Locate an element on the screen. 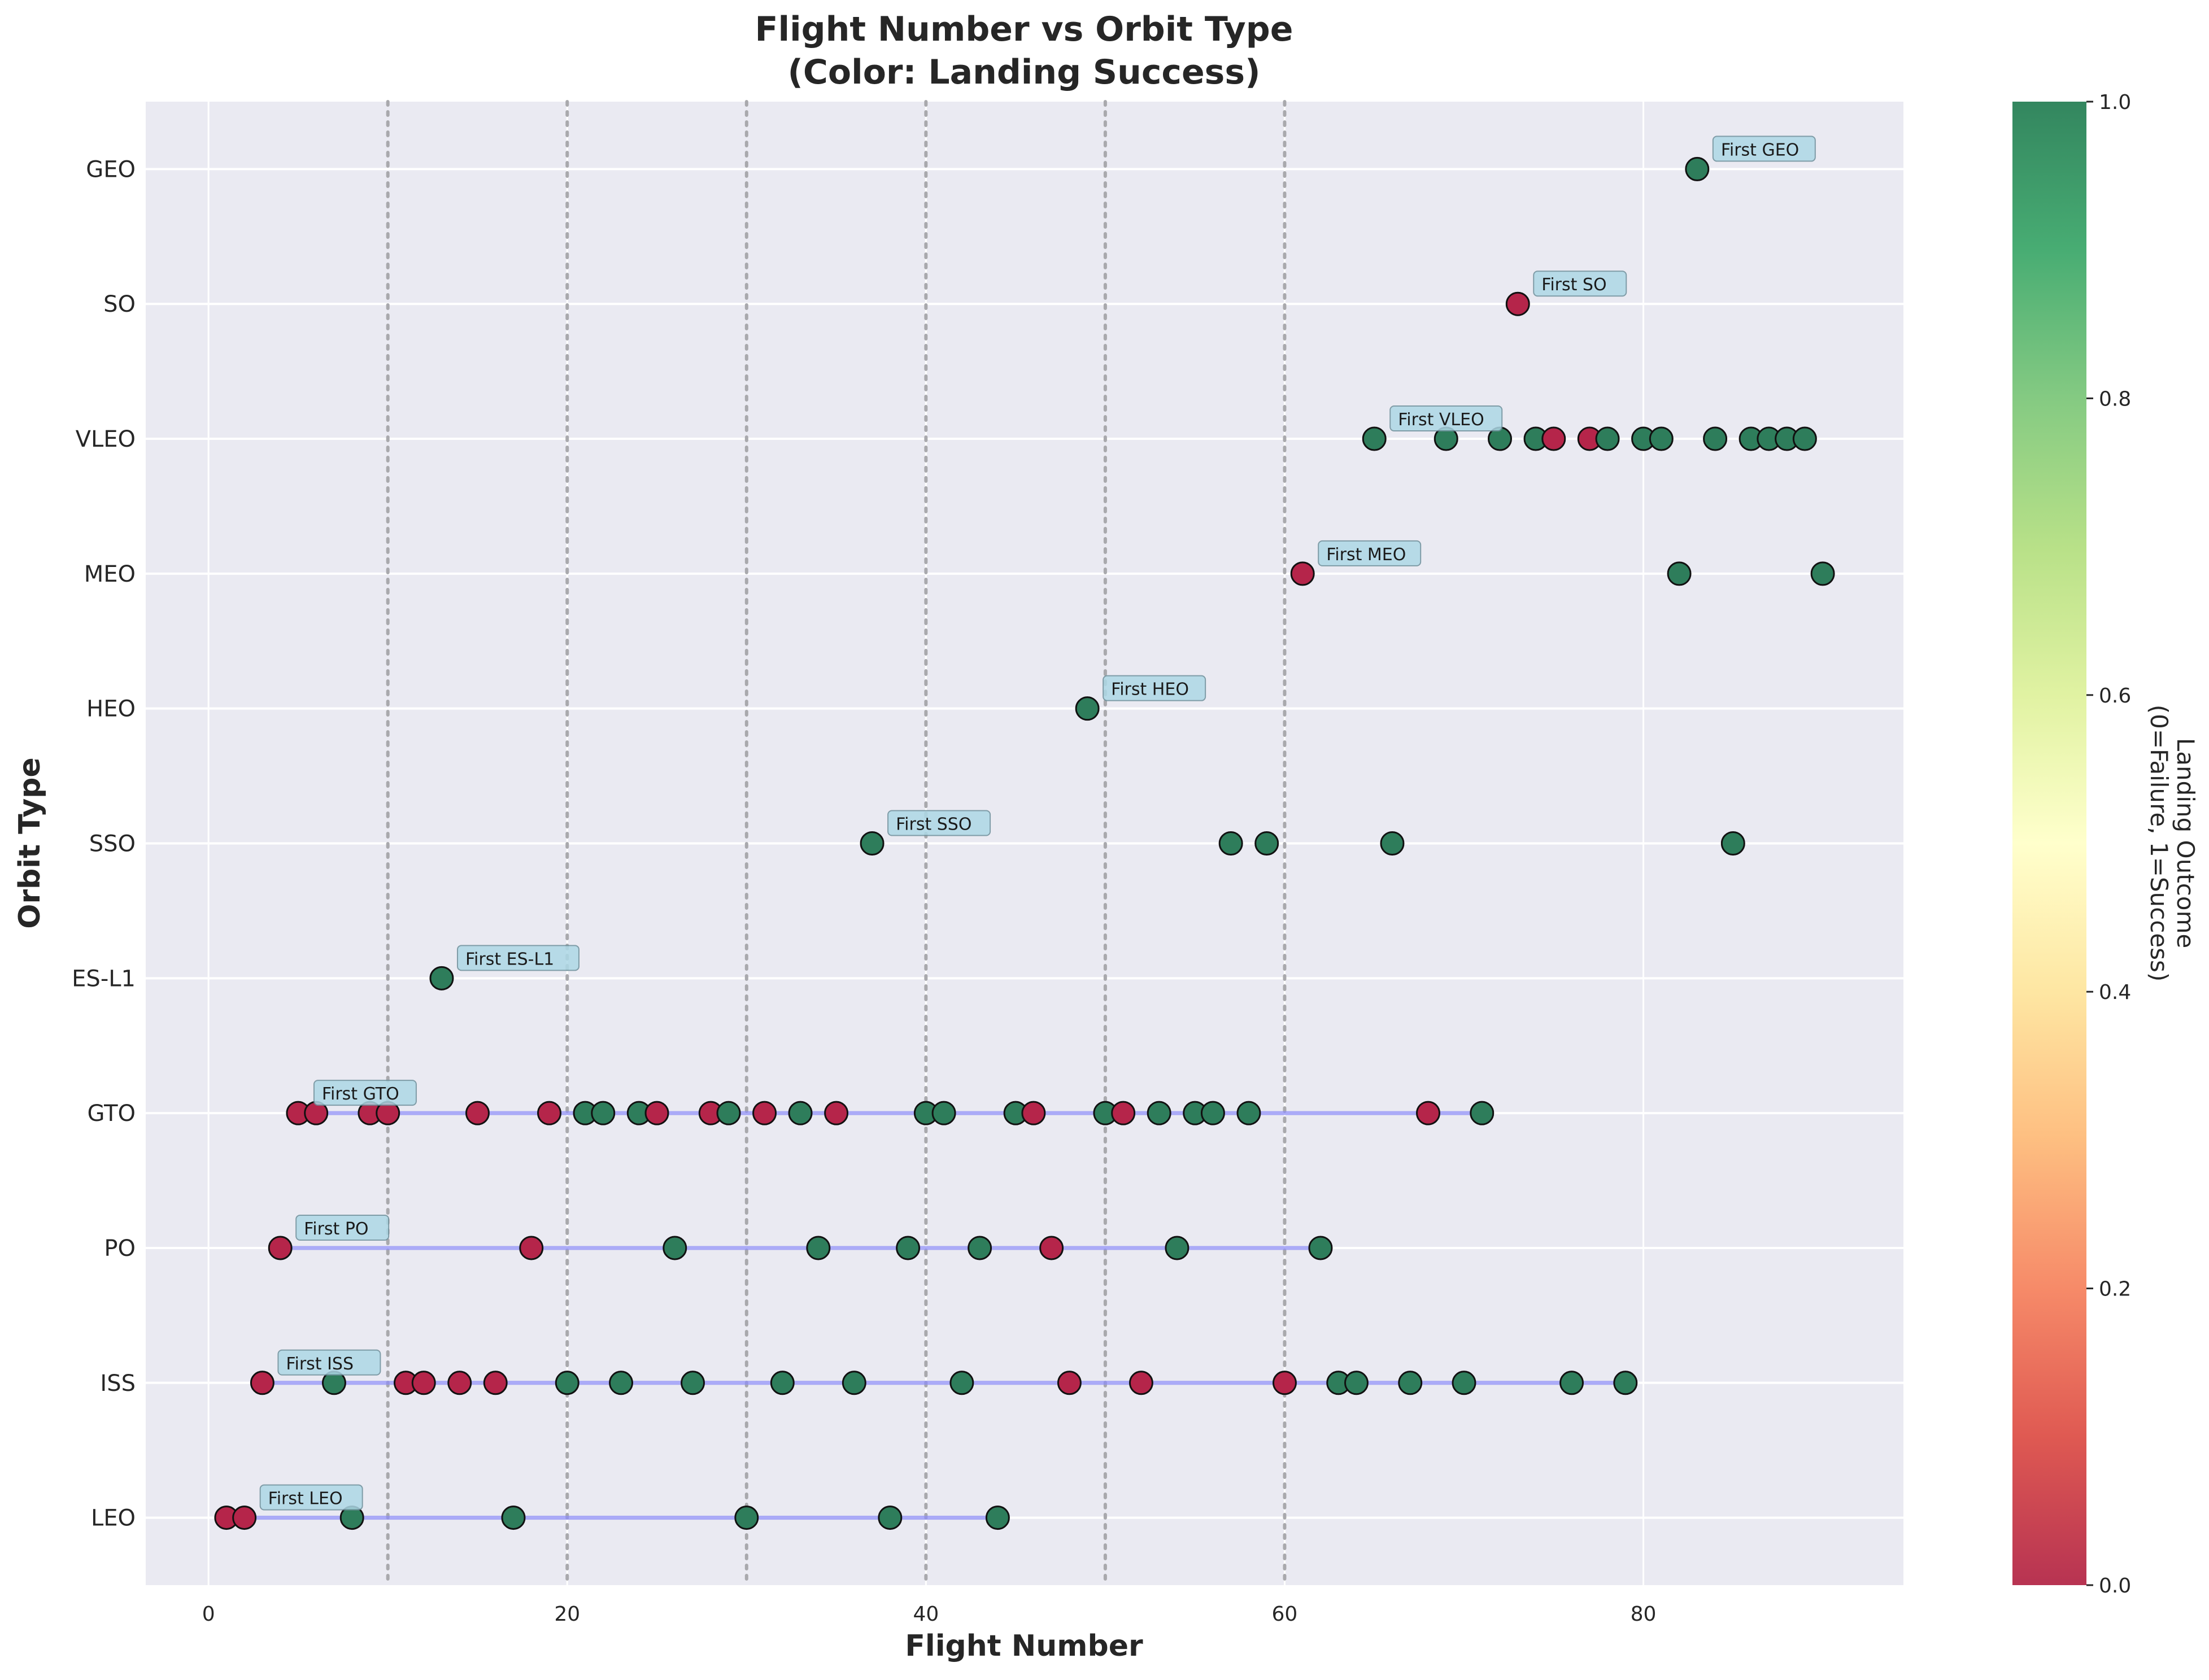 Image resolution: width=2209 pixels, height=1680 pixels. y-axis-label: Orbit Type is located at coordinates (30, 843).